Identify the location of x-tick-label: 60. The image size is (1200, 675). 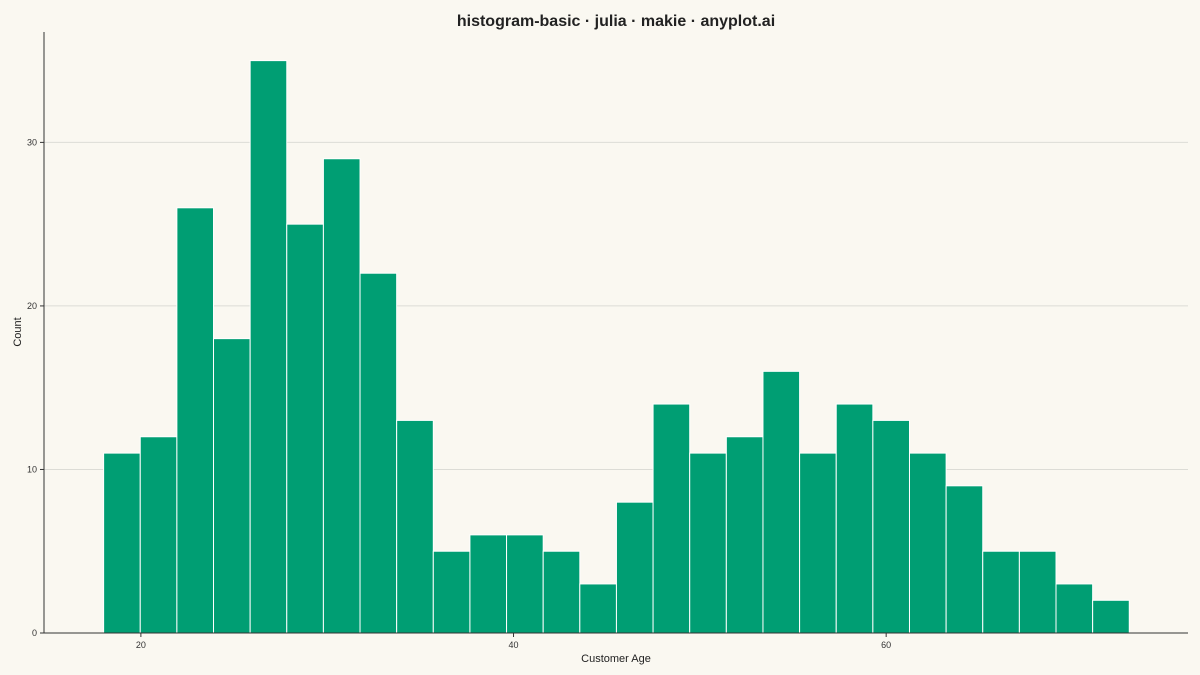
(886, 645).